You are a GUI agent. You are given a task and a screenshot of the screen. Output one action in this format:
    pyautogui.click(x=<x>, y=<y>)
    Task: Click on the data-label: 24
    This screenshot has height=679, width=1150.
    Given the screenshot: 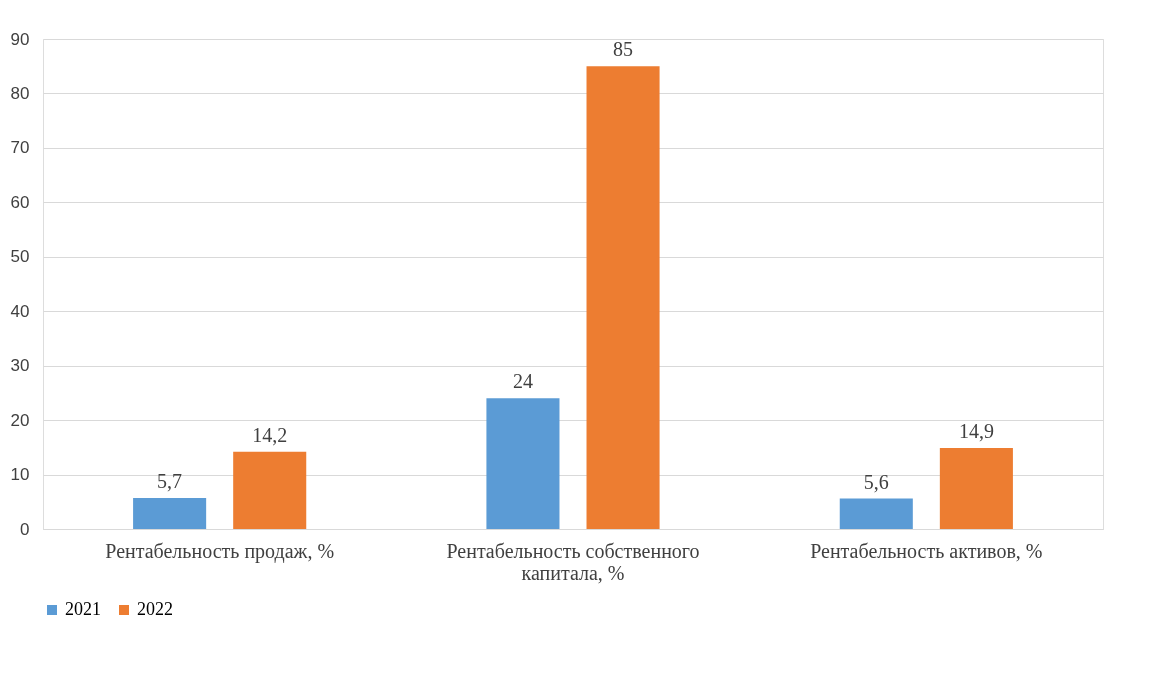 What is the action you would take?
    pyautogui.click(x=522, y=381)
    